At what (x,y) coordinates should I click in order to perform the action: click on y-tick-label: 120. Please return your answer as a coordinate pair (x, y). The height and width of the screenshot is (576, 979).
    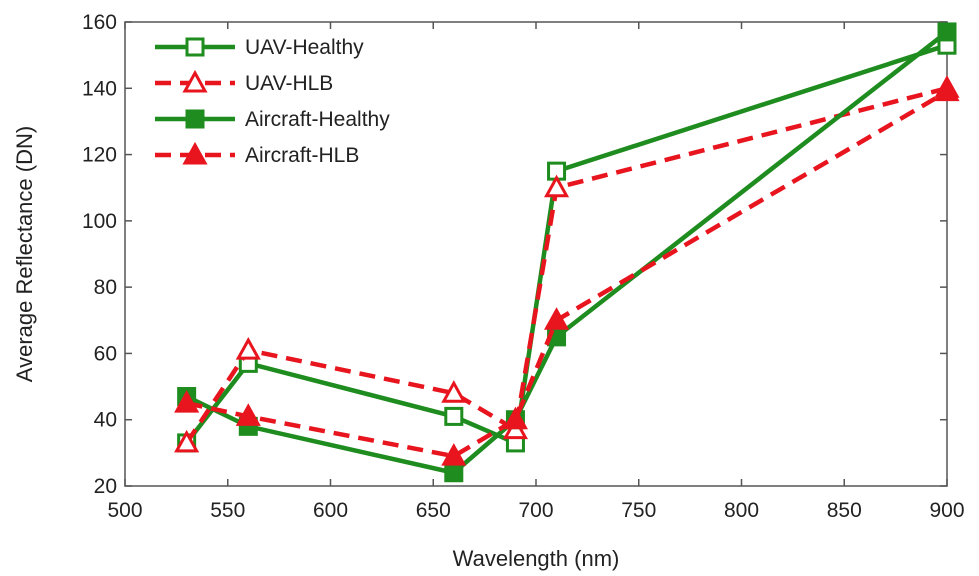
    Looking at the image, I should click on (99, 155).